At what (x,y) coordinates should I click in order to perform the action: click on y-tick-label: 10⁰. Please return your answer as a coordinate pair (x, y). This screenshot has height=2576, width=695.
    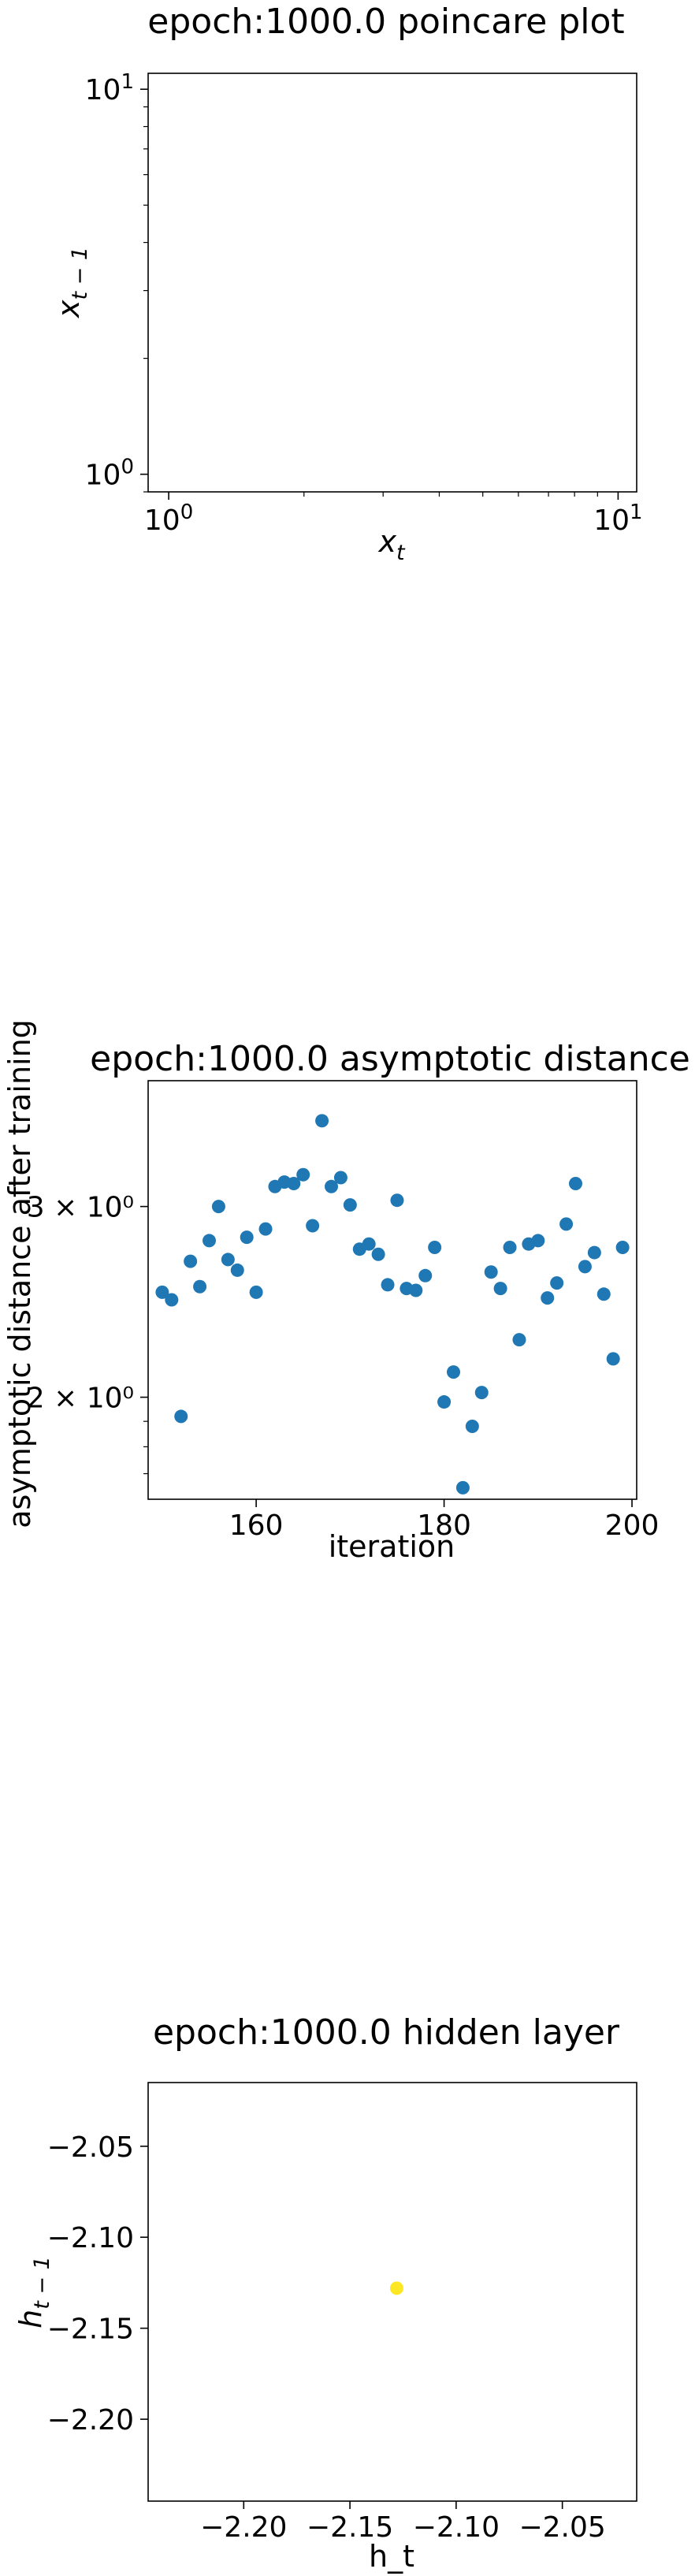
    Looking at the image, I should click on (109, 474).